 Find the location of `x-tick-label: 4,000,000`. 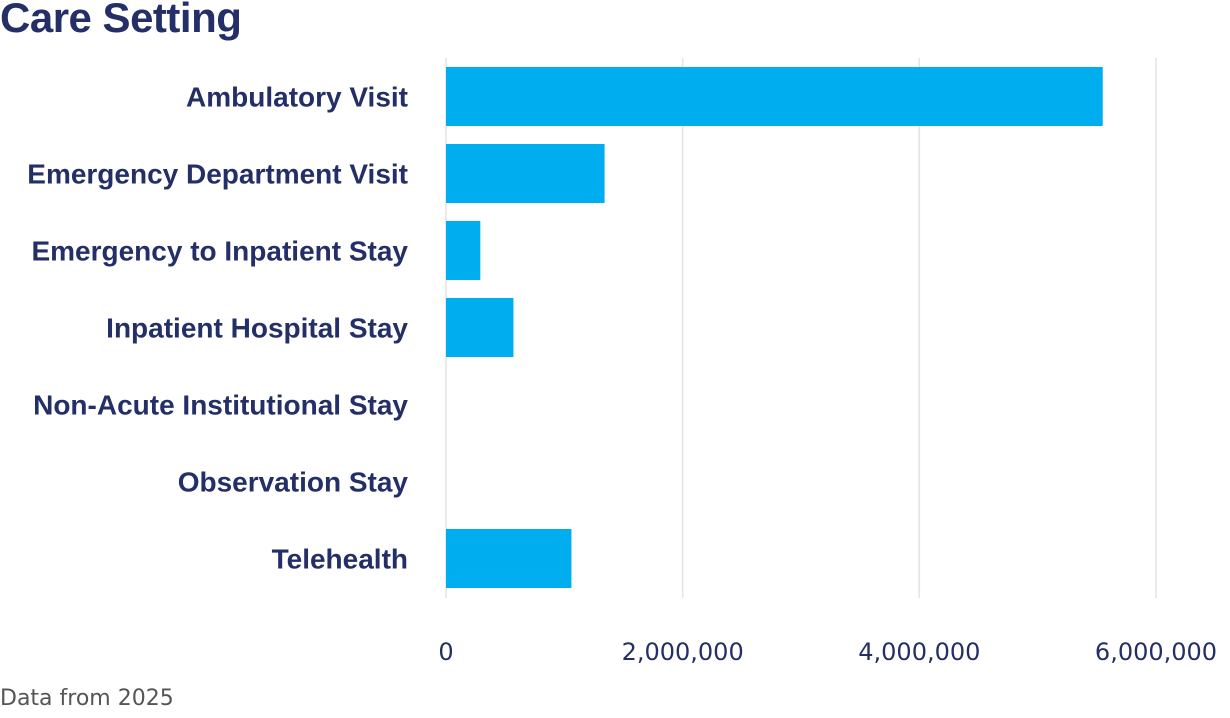

x-tick-label: 4,000,000 is located at coordinates (919, 652).